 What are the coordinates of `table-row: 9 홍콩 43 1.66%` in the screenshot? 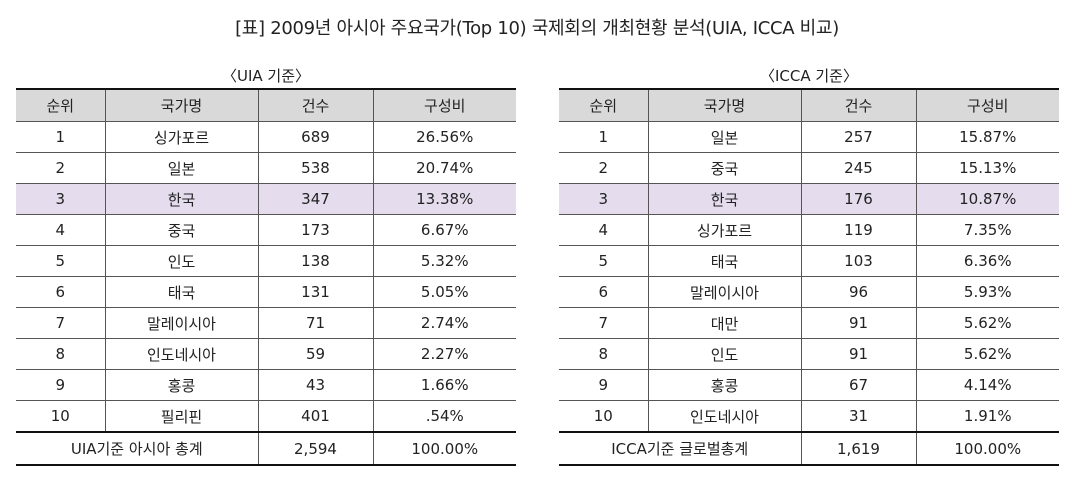 It's located at (266, 385).